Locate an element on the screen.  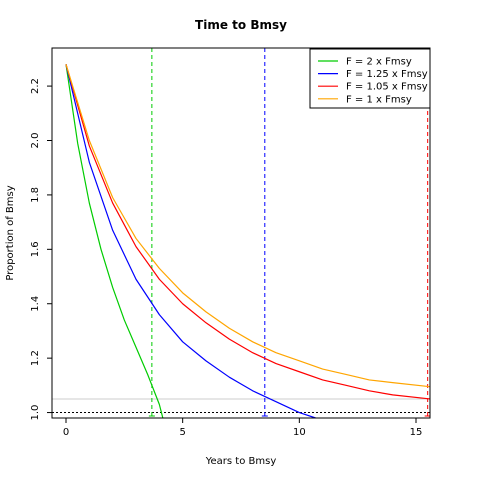
legend-box is located at coordinates (370, 78).